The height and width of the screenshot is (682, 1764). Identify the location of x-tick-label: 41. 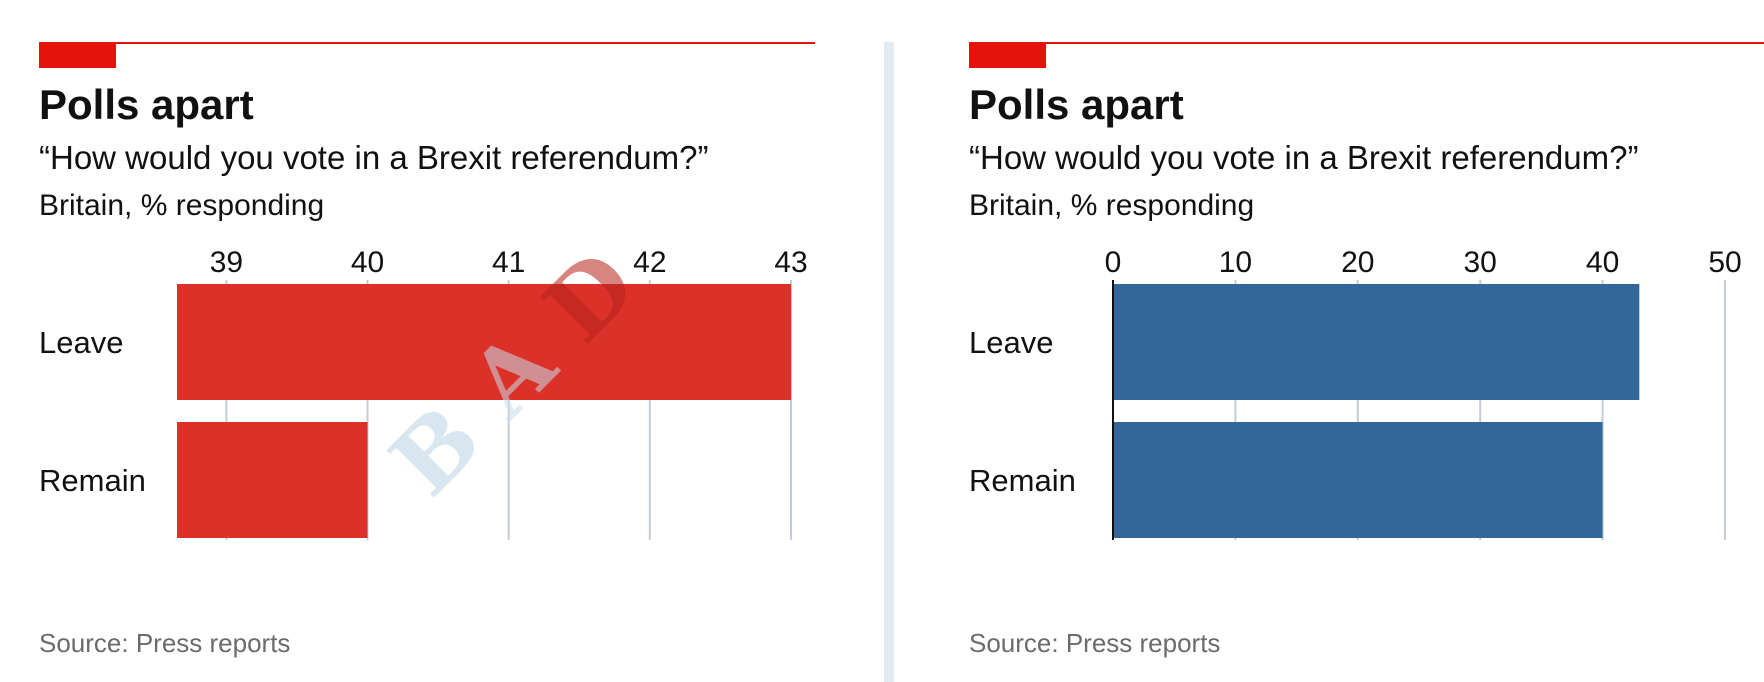
(508, 262).